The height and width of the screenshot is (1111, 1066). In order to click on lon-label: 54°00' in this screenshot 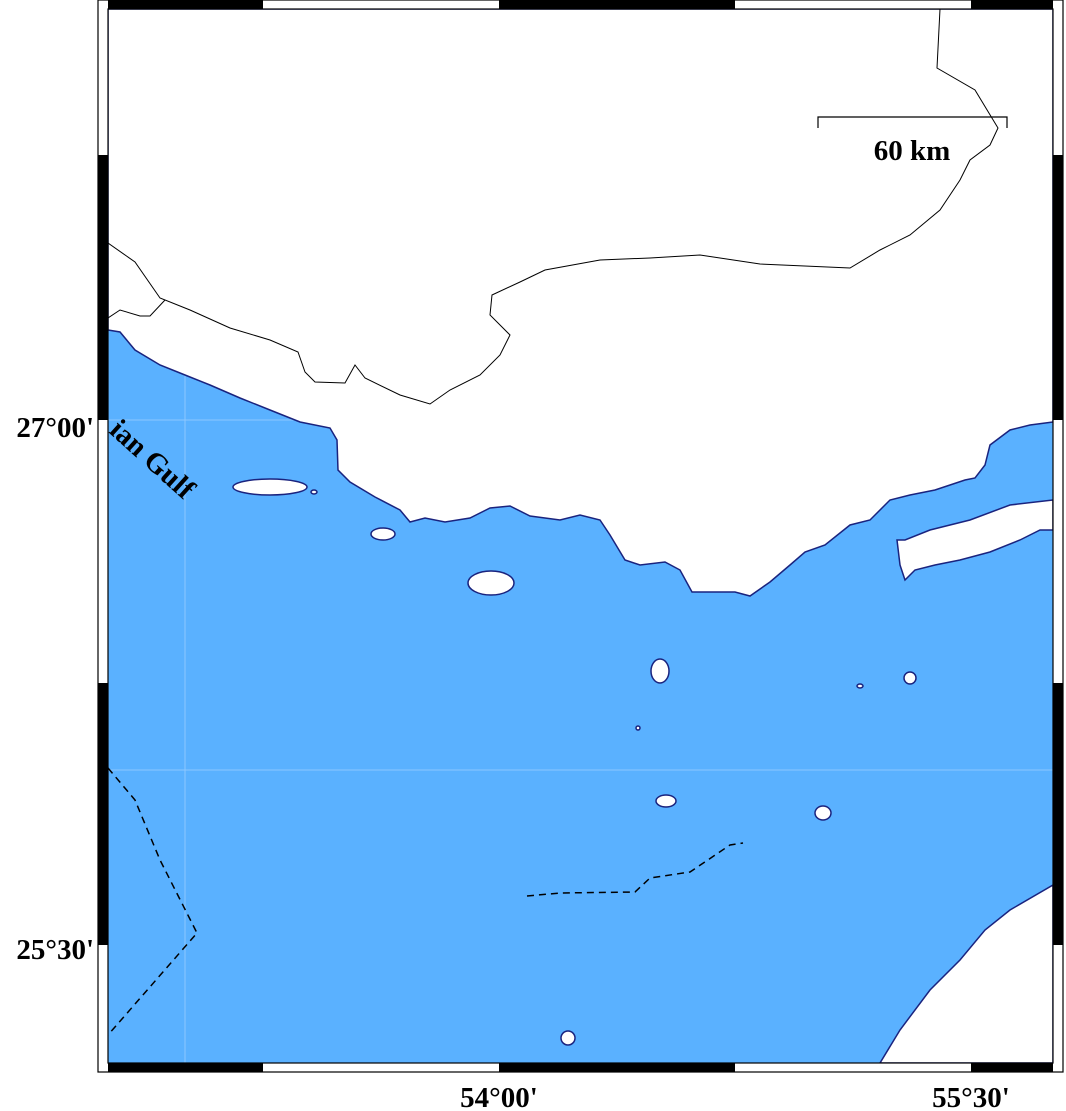, I will do `click(499, 1096)`.